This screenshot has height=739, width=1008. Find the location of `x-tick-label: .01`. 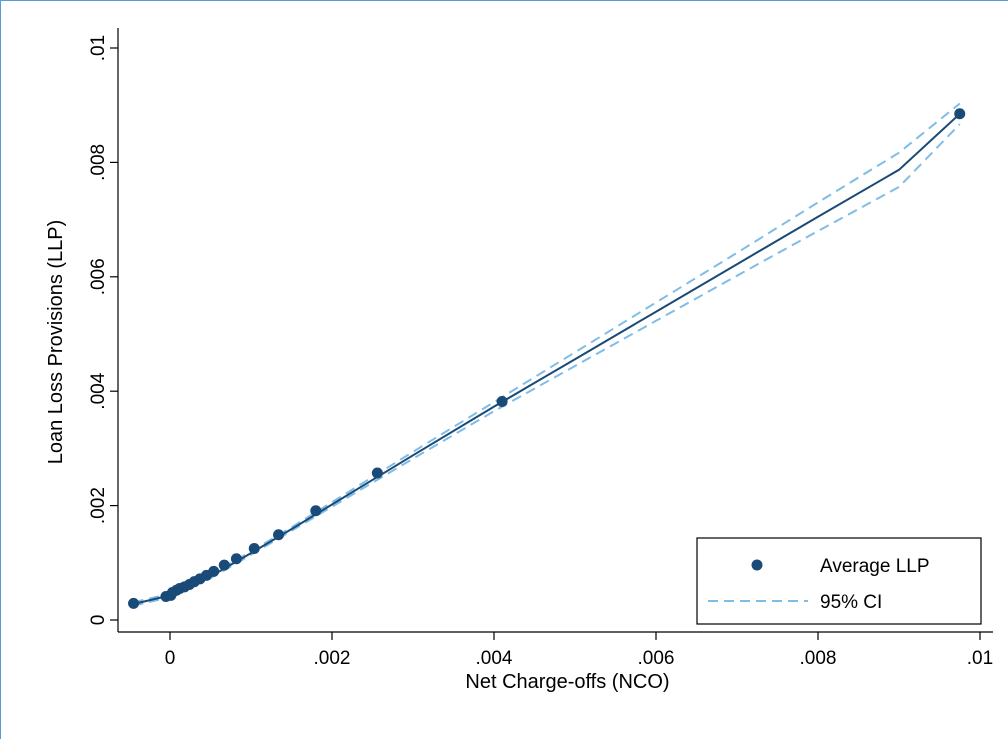

x-tick-label: .01 is located at coordinates (980, 658).